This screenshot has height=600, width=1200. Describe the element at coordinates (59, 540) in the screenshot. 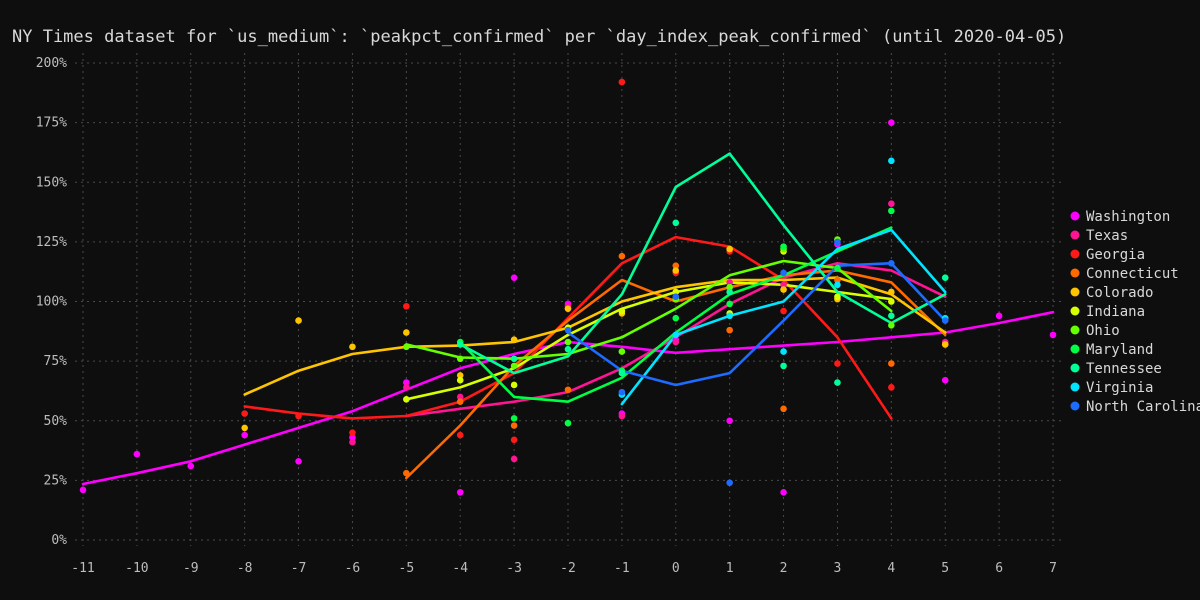

I see `y-tick-label: 0%` at that location.